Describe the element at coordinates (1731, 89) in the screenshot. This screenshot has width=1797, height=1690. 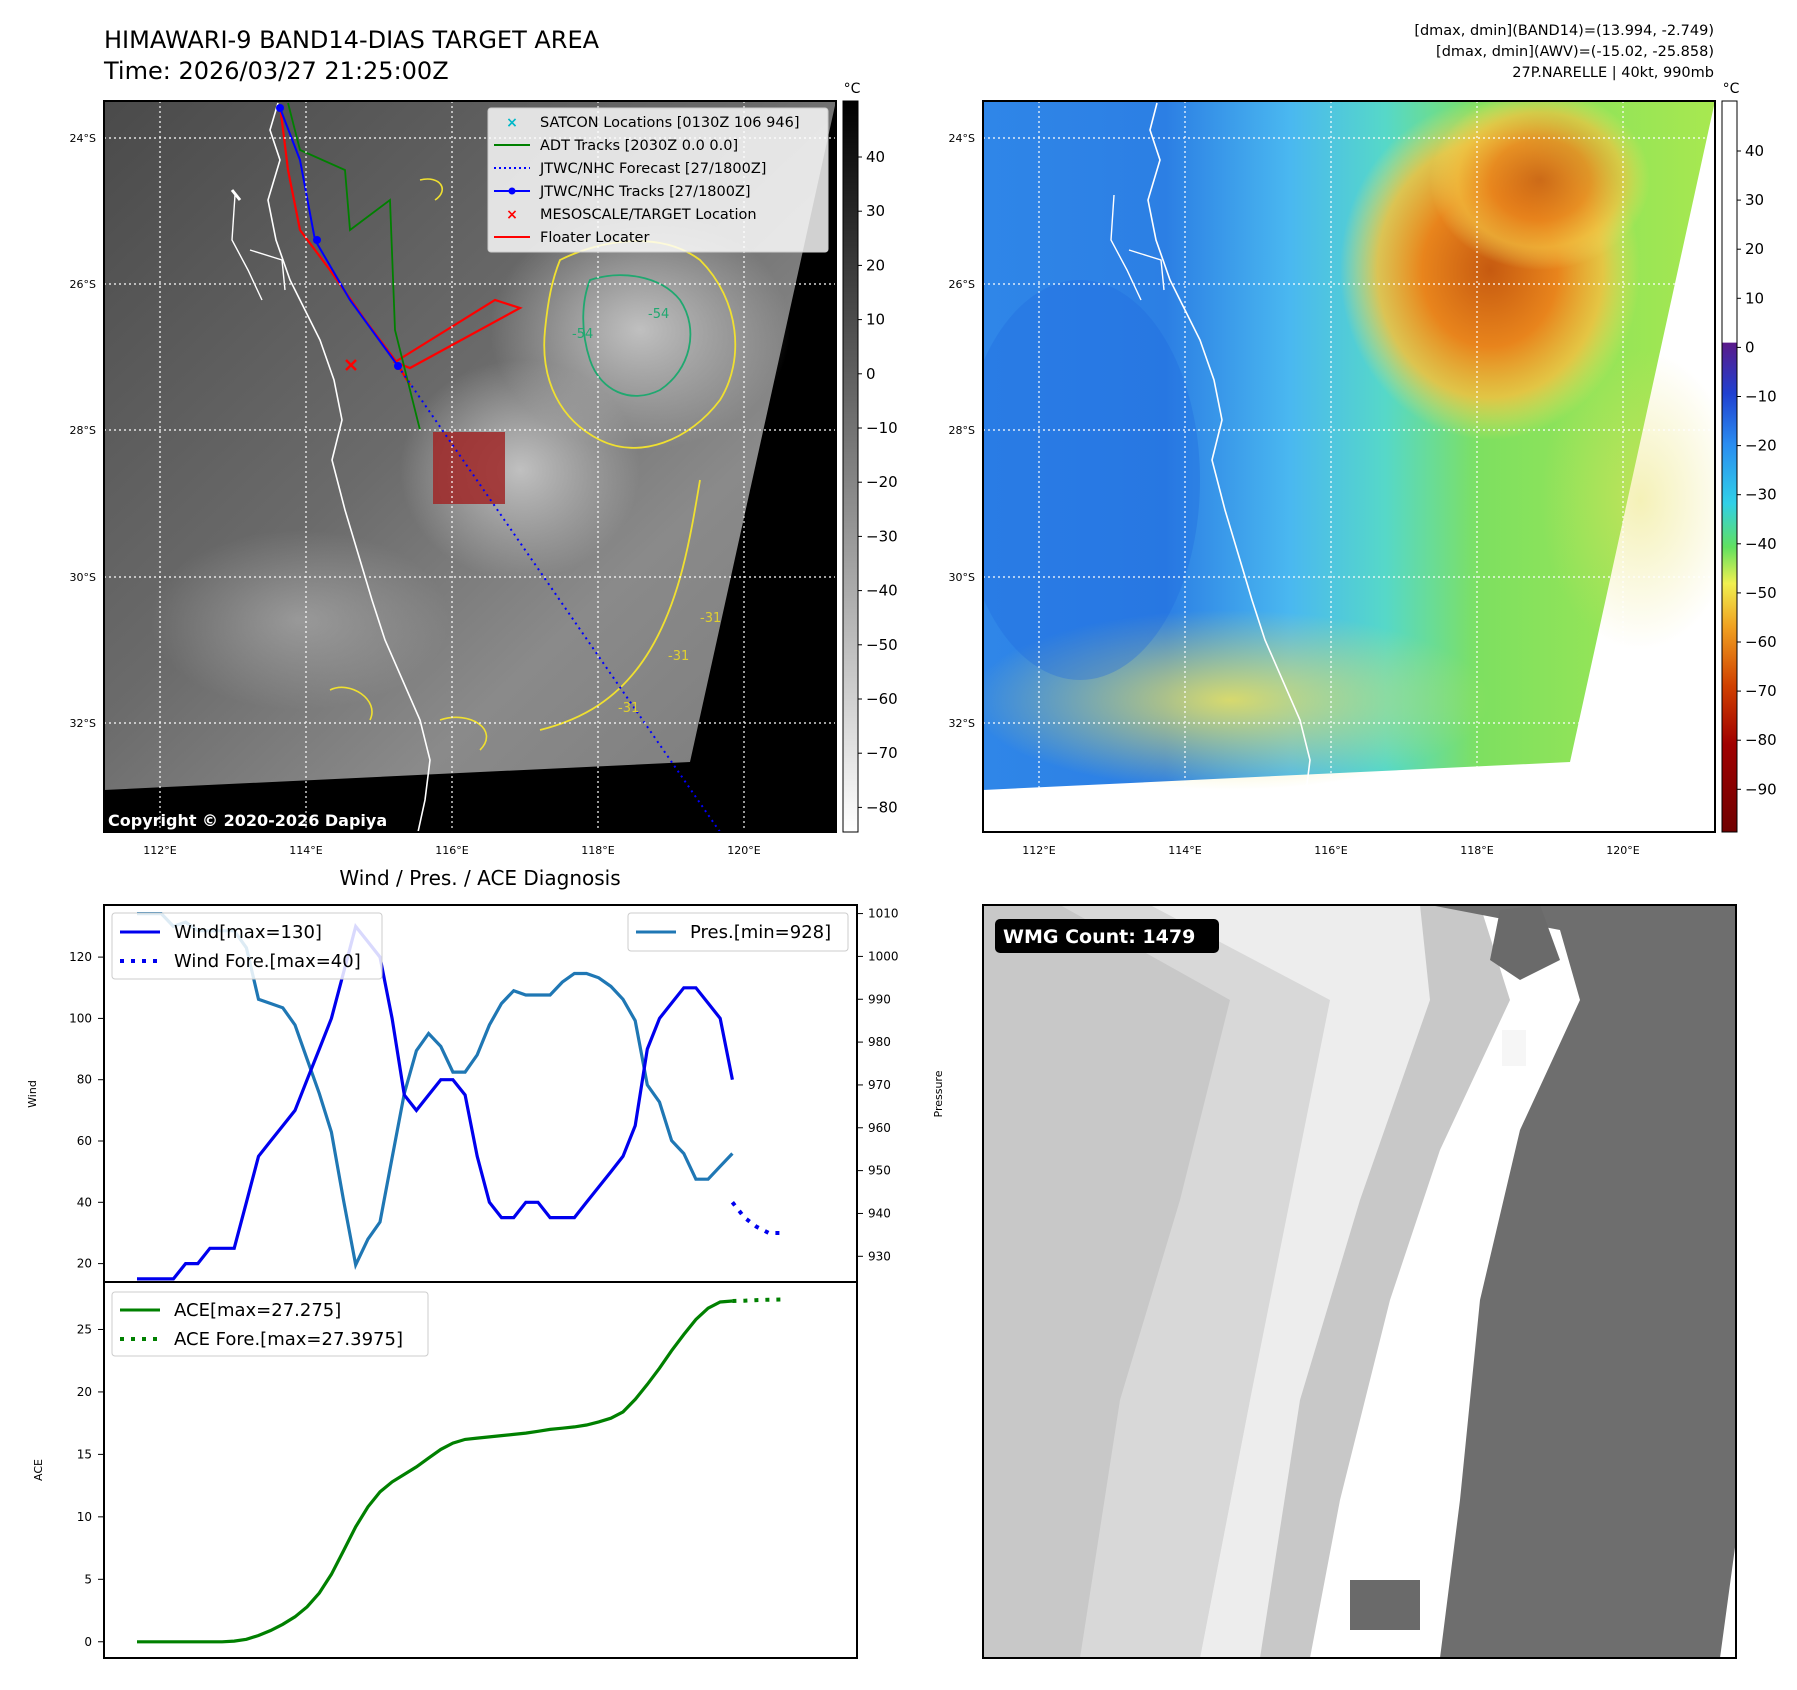
I see `awv-colorbar-unit: °C` at that location.